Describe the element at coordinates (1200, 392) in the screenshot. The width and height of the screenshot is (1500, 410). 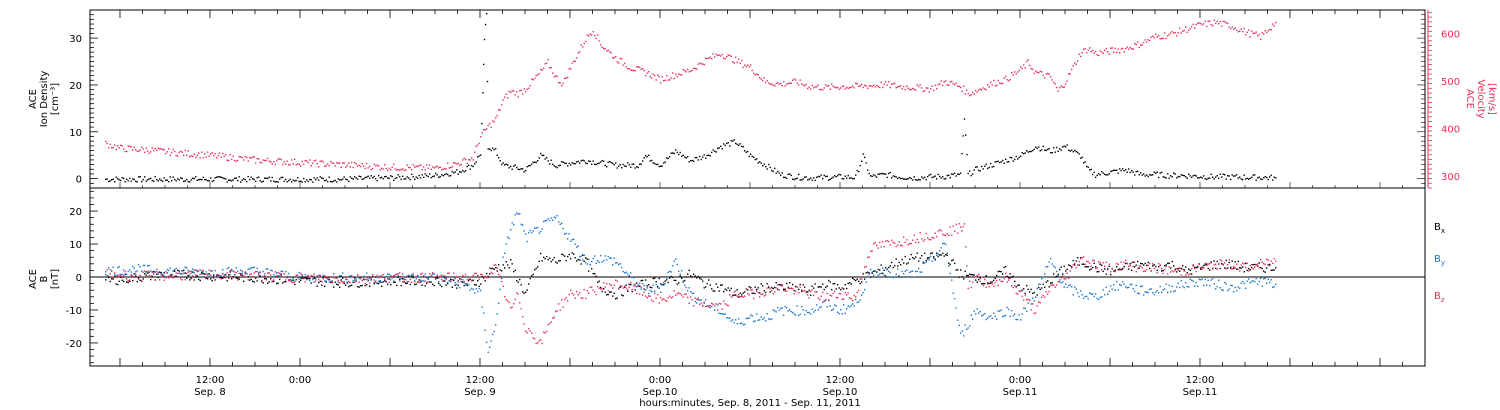
I see `x-tick-date: Sep.11` at that location.